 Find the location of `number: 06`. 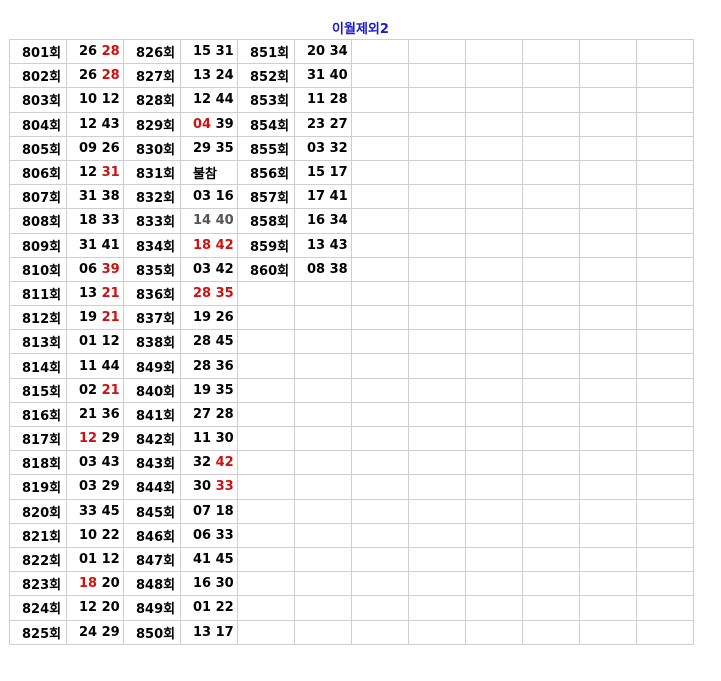

number: 06 is located at coordinates (202, 535).